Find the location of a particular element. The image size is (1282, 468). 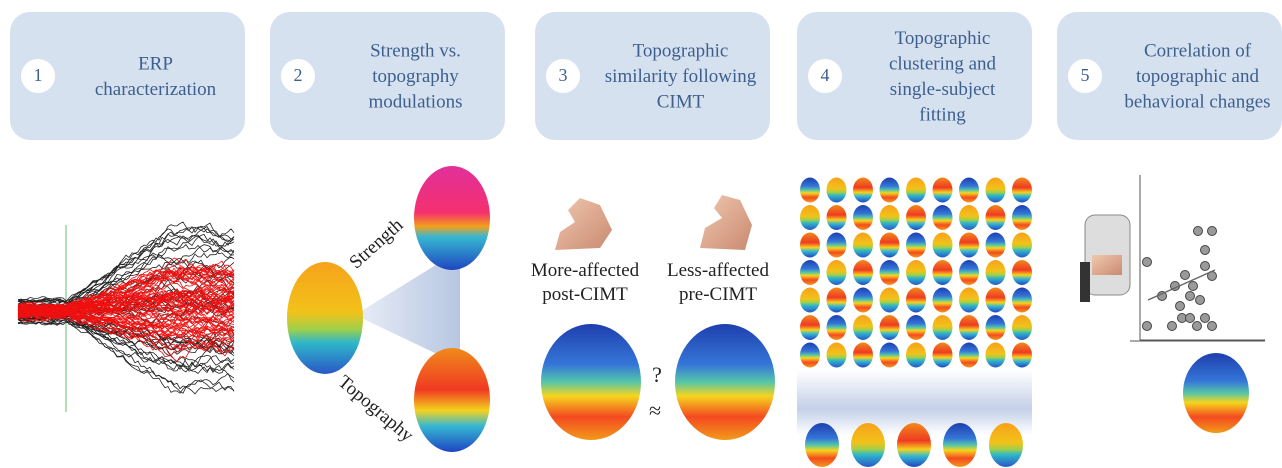

fit-line is located at coordinates (1181, 285).